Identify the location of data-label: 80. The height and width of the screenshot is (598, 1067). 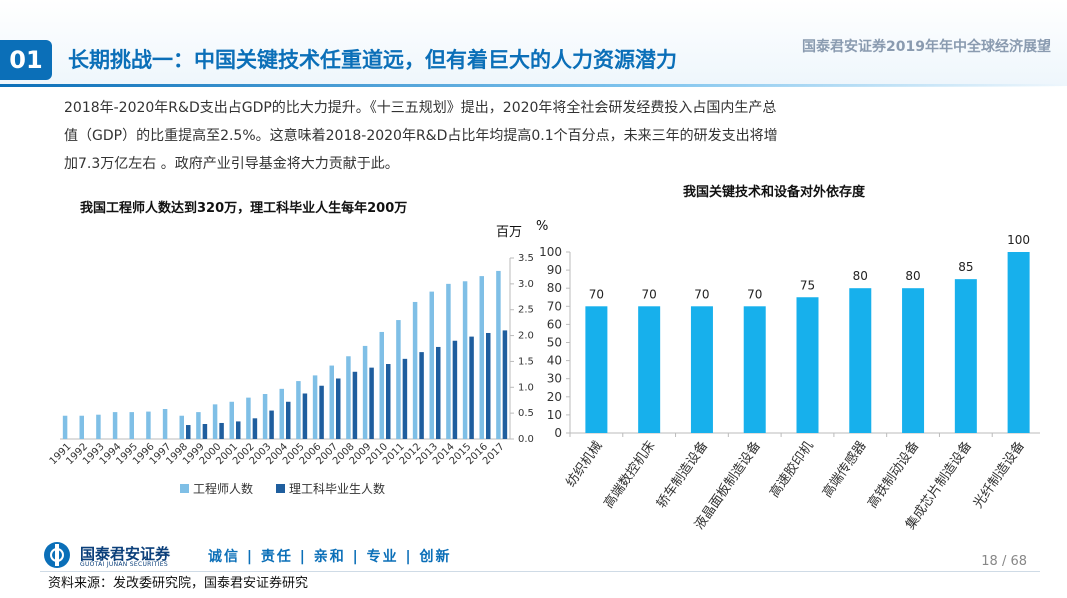
(860, 276).